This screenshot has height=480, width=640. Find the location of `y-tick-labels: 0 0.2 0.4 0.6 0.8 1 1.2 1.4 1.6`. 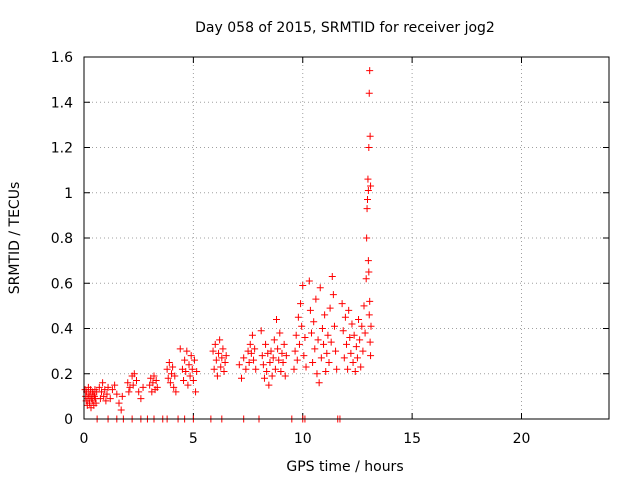

y-tick-labels: 0 0.2 0.4 0.6 0.8 1 1.2 1.4 1.6 is located at coordinates (62, 239).